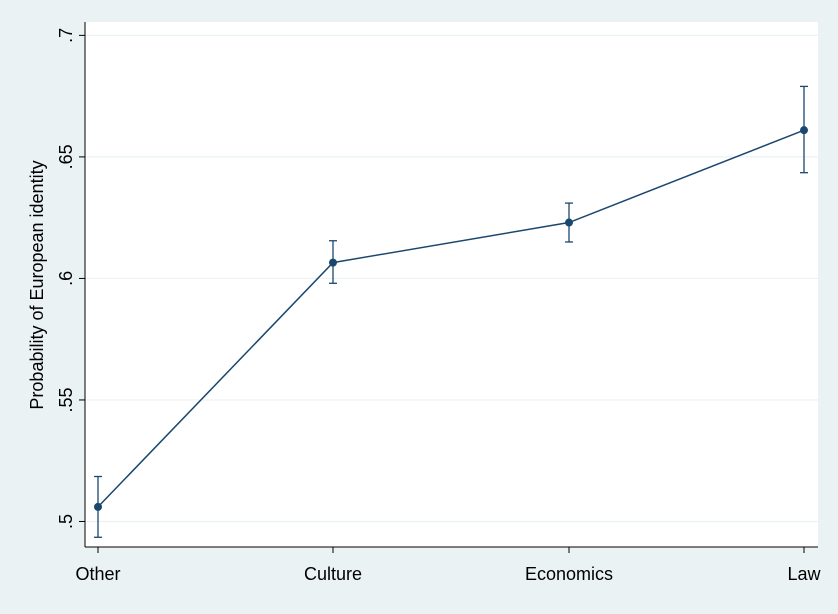  What do you see at coordinates (804, 574) in the screenshot?
I see `x-tick-label-3: Law` at bounding box center [804, 574].